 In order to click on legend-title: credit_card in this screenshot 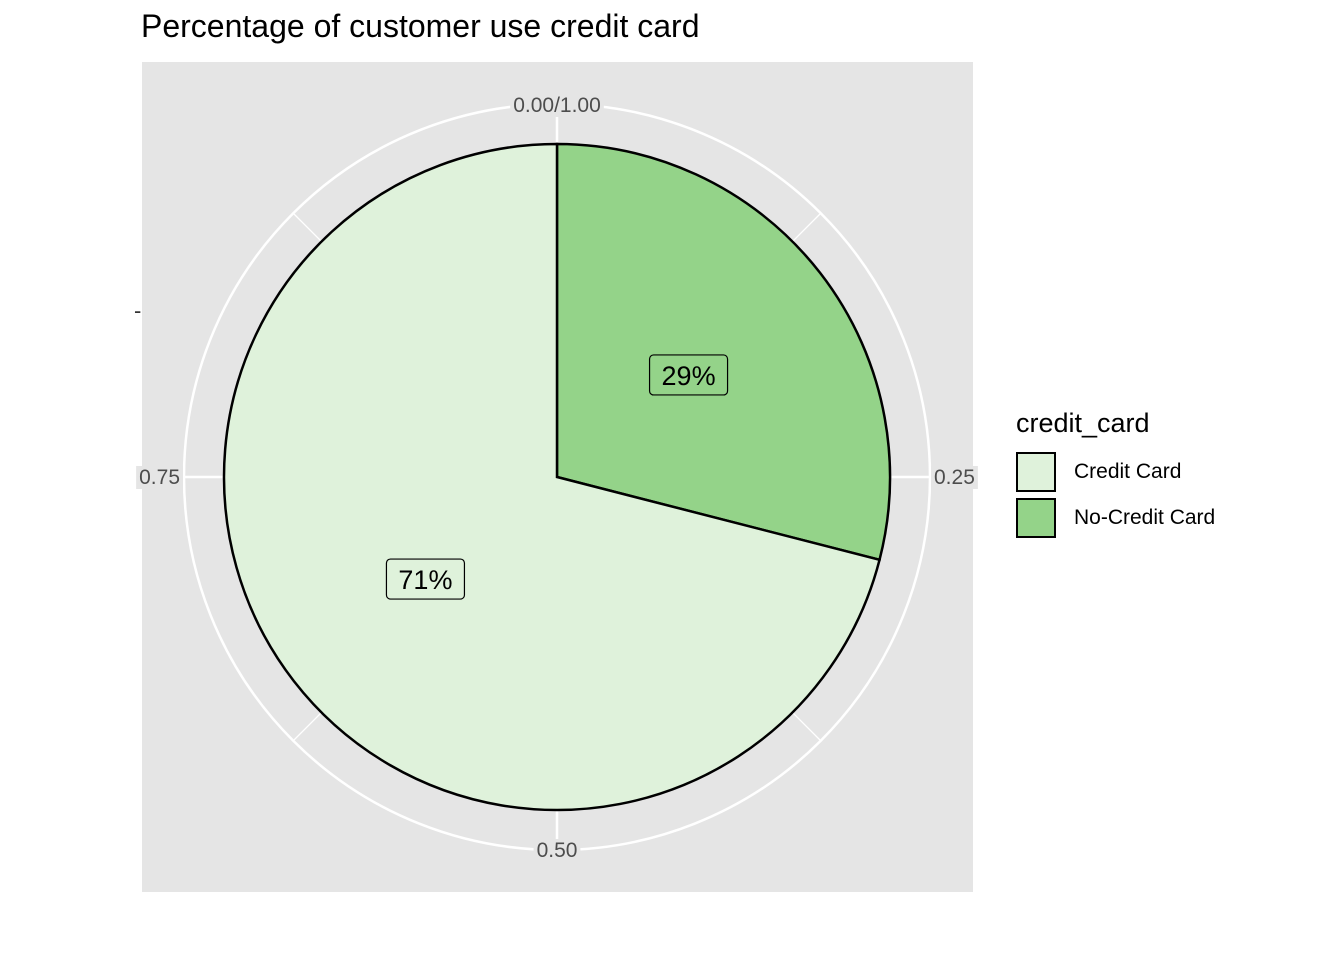, I will do `click(1083, 423)`.